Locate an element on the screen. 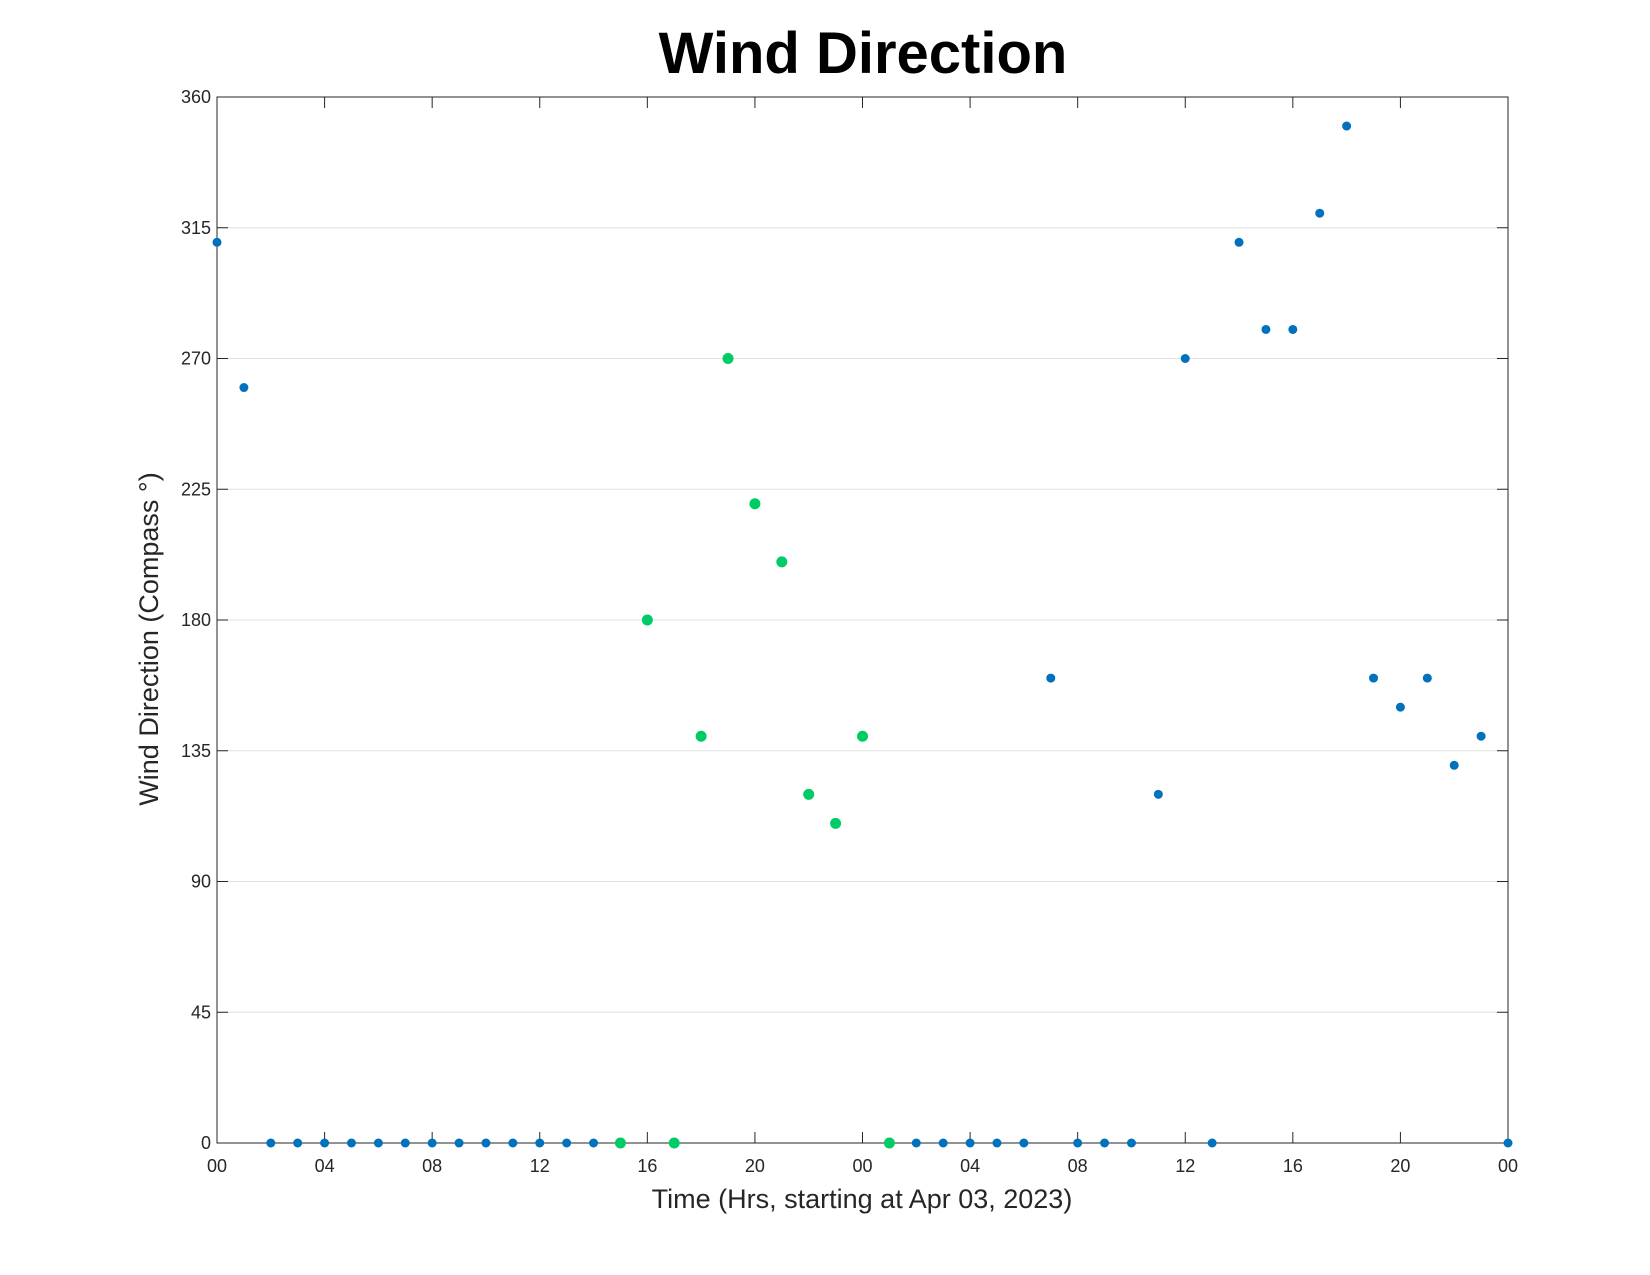 The width and height of the screenshot is (1650, 1275). y-tick-label: 225 is located at coordinates (196, 489).